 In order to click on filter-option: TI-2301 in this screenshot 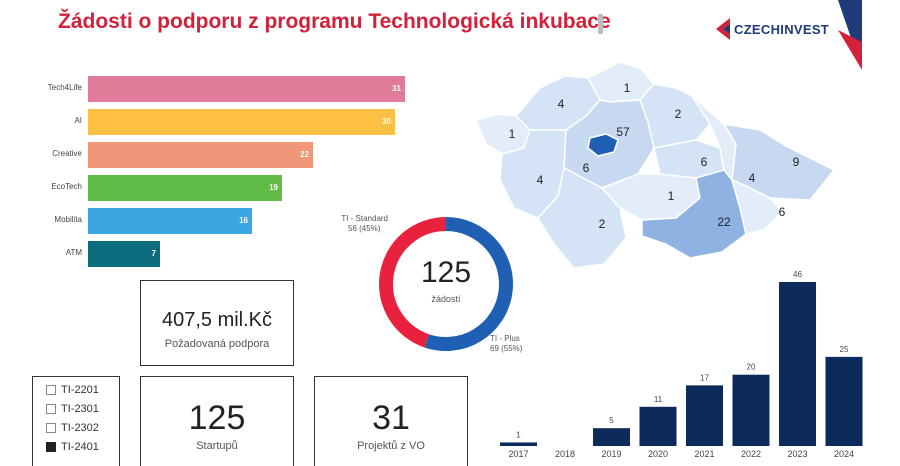, I will do `click(76, 408)`.